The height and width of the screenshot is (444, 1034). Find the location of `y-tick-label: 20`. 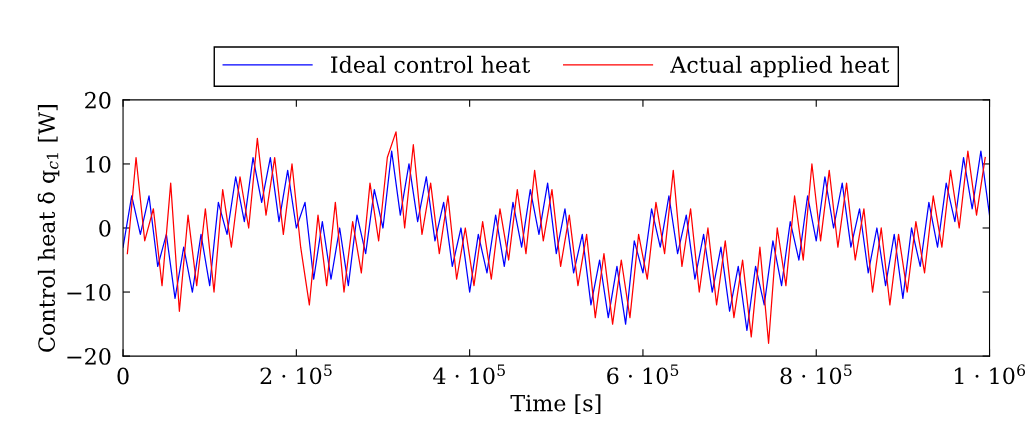

y-tick-label: 20 is located at coordinates (98, 100).